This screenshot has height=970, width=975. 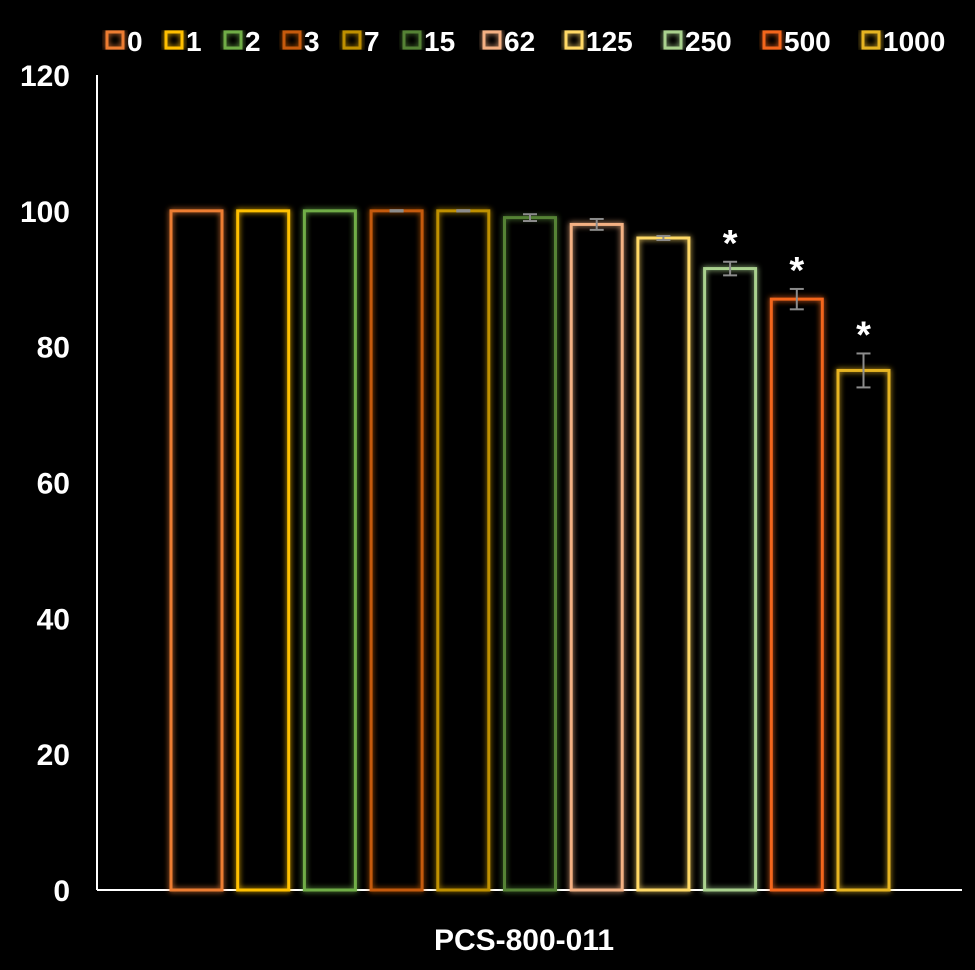 I want to click on legend-item-125: 125, so click(x=598, y=41).